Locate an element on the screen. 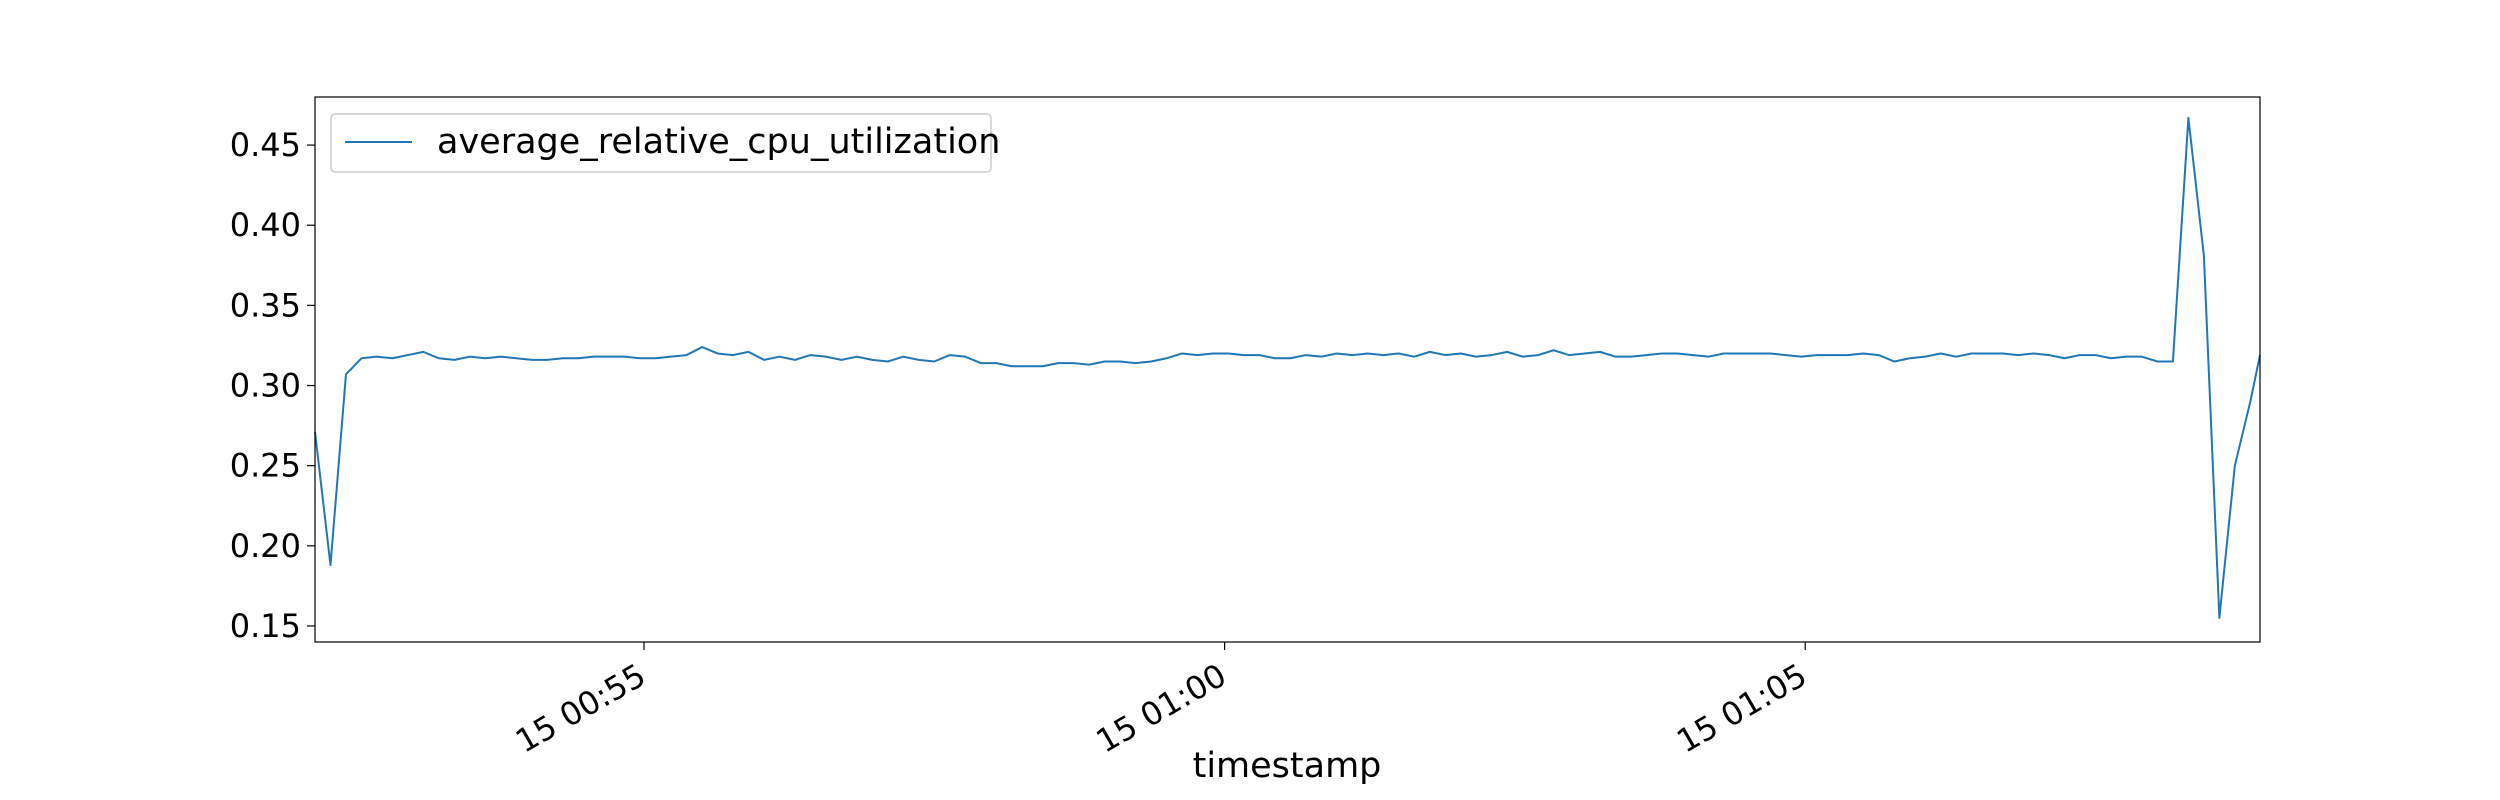 The height and width of the screenshot is (800, 2500). y-tick-label: 0.30 is located at coordinates (265, 386).